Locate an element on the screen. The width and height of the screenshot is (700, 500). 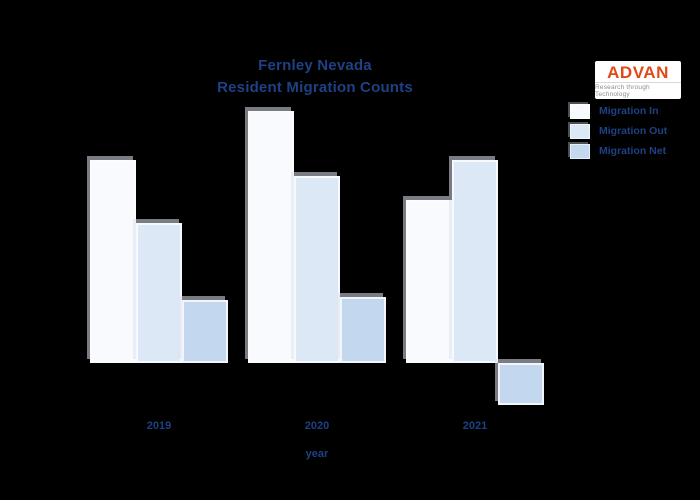
x-tick-label-2019: 2019 is located at coordinates (159, 426).